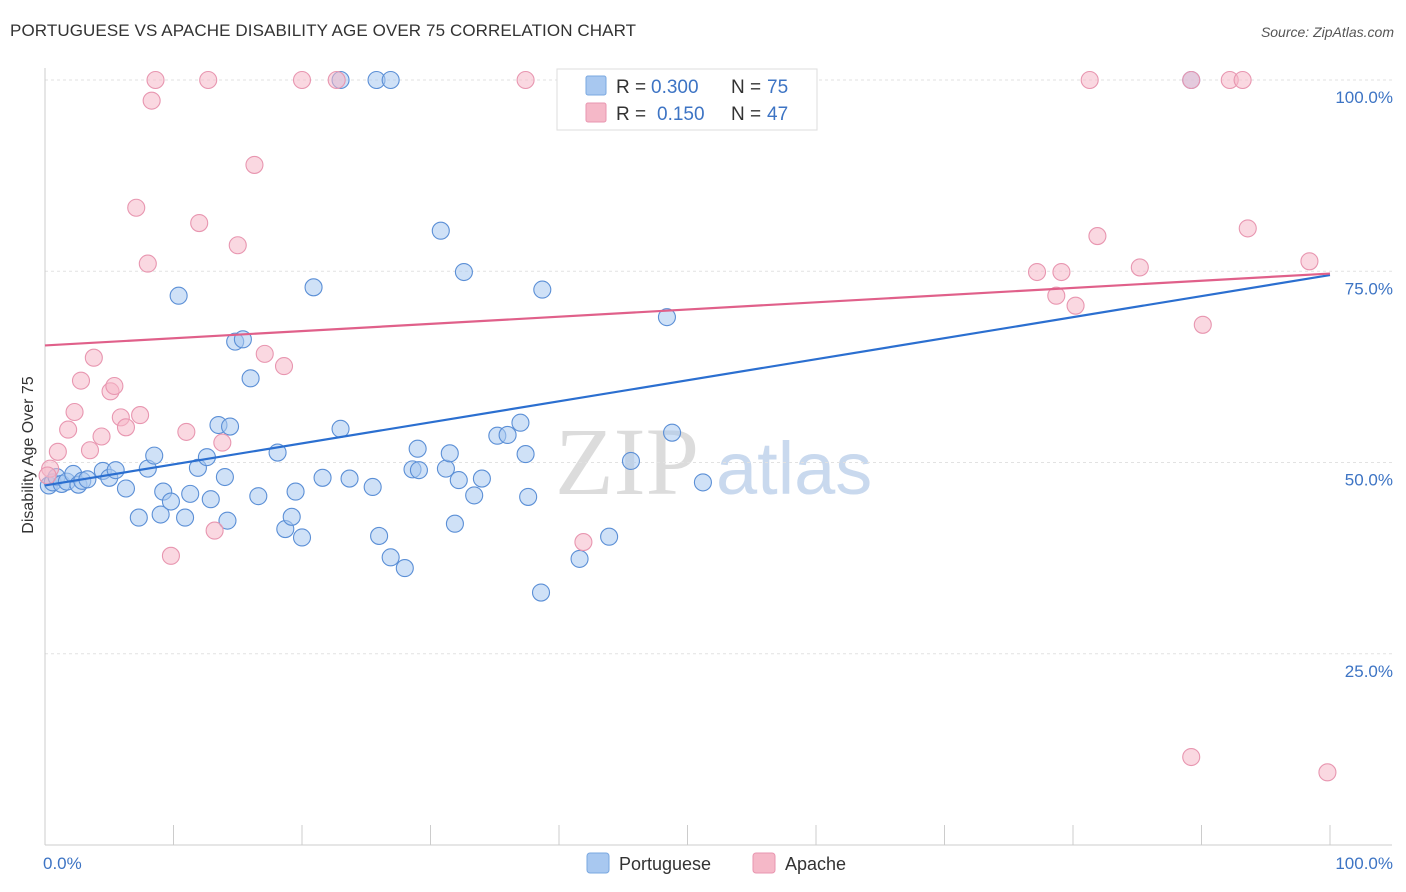  Describe the element at coordinates (687, 309) in the screenshot. I see `apache-trend-line` at that location.